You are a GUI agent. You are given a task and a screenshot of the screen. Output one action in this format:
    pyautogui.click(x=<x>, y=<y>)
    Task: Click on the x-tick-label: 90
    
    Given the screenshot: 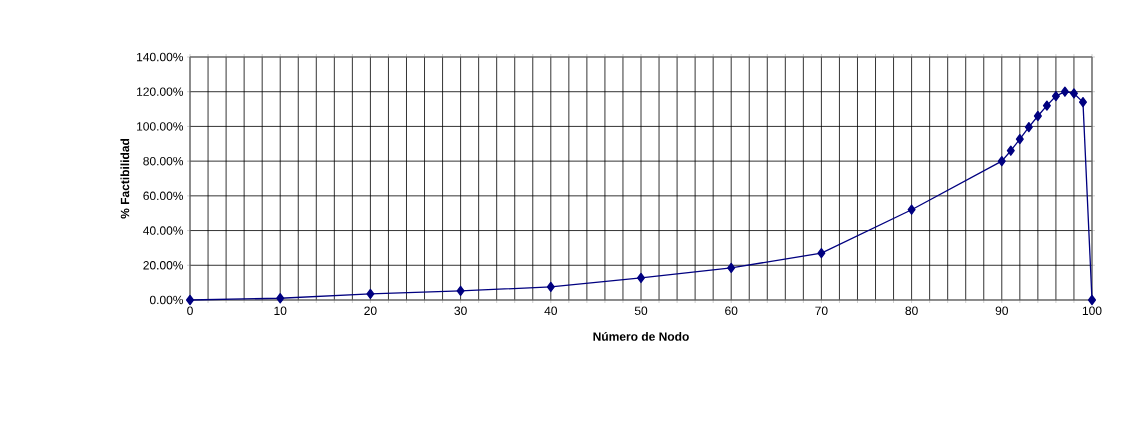 What is the action you would take?
    pyautogui.click(x=1001, y=311)
    